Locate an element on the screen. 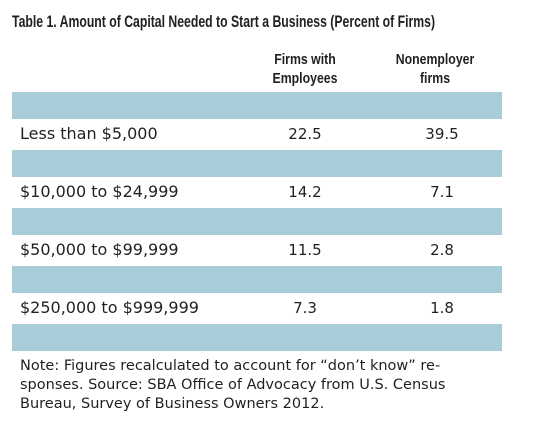 This screenshot has height=433, width=538. note-line: Bureau, Survey of Business Owners 2012. is located at coordinates (172, 404).